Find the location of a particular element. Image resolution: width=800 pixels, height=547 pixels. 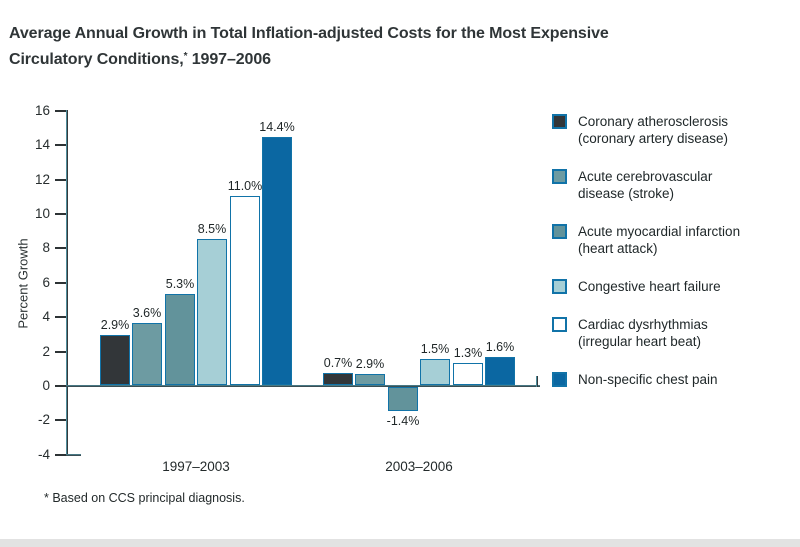

axis-corner is located at coordinates (73, 455).